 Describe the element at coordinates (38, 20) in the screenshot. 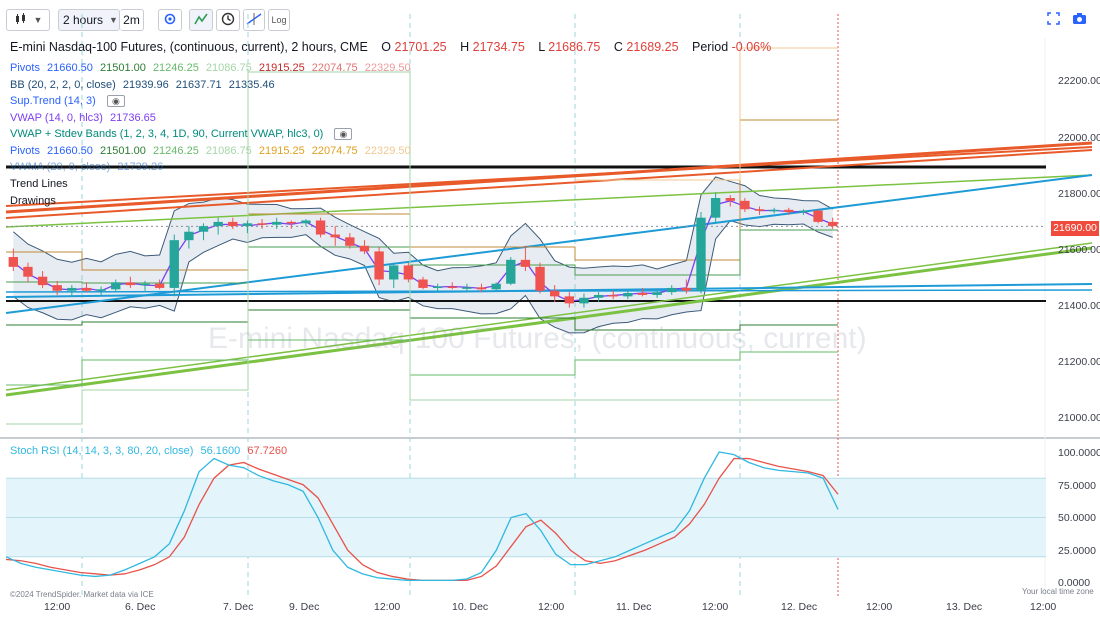

I see `chevron-down-icon: ▼` at that location.